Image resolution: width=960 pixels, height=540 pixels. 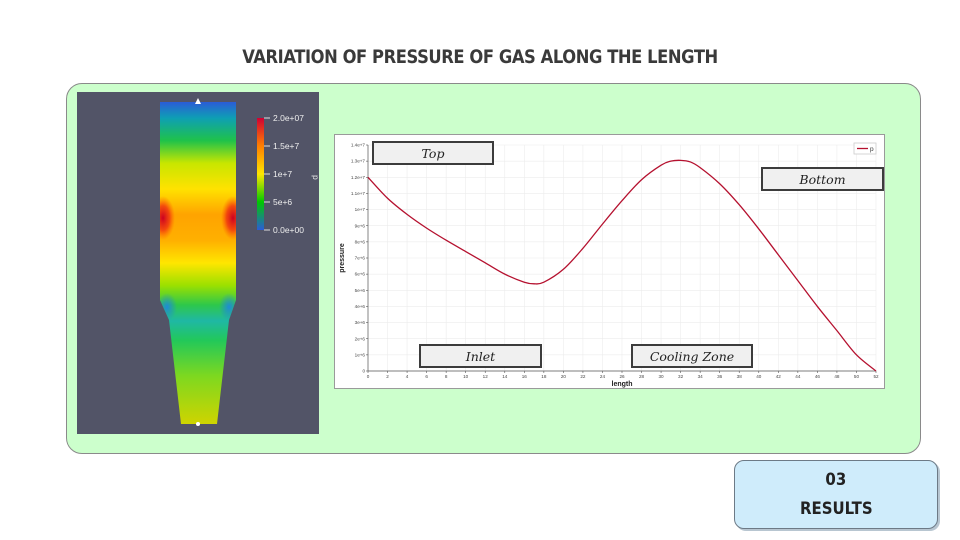 I want to click on x-tick-label: 32, so click(x=681, y=376).